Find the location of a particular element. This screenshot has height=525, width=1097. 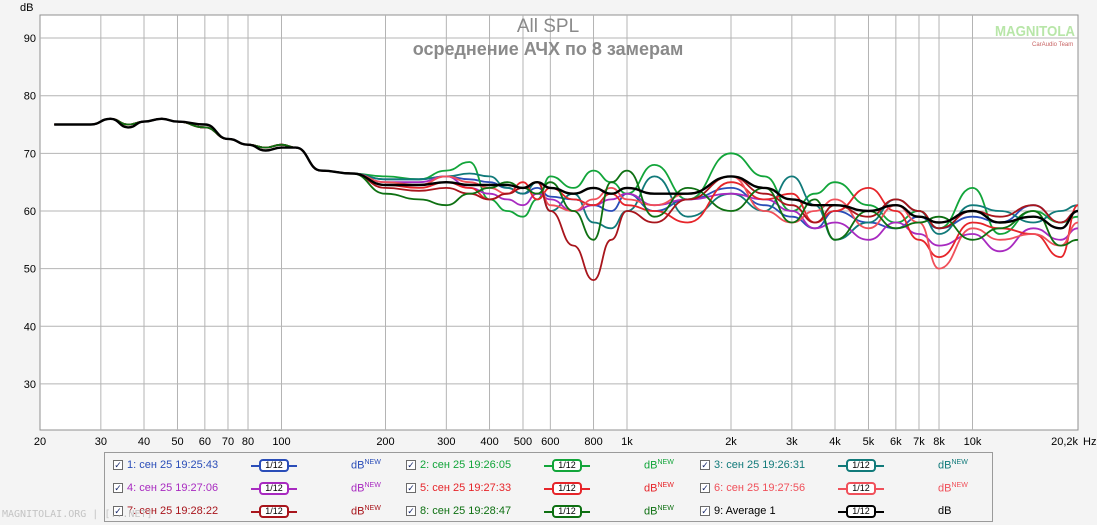

x-tick-label: 20,2k is located at coordinates (1064, 442).